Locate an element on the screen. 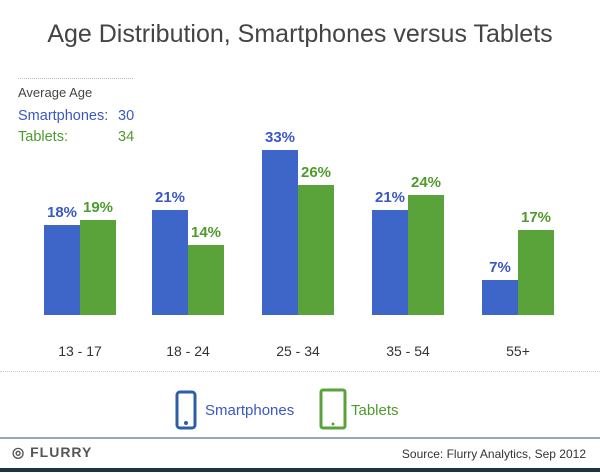 The image size is (600, 473). data-label: 33% is located at coordinates (280, 137).